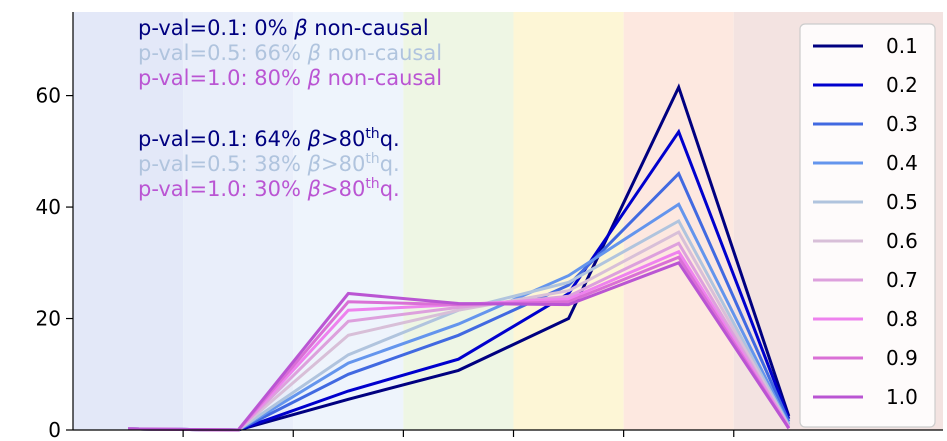 This screenshot has height=441, width=947. Describe the element at coordinates (48, 207) in the screenshot. I see `y-tick-label: 40` at that location.